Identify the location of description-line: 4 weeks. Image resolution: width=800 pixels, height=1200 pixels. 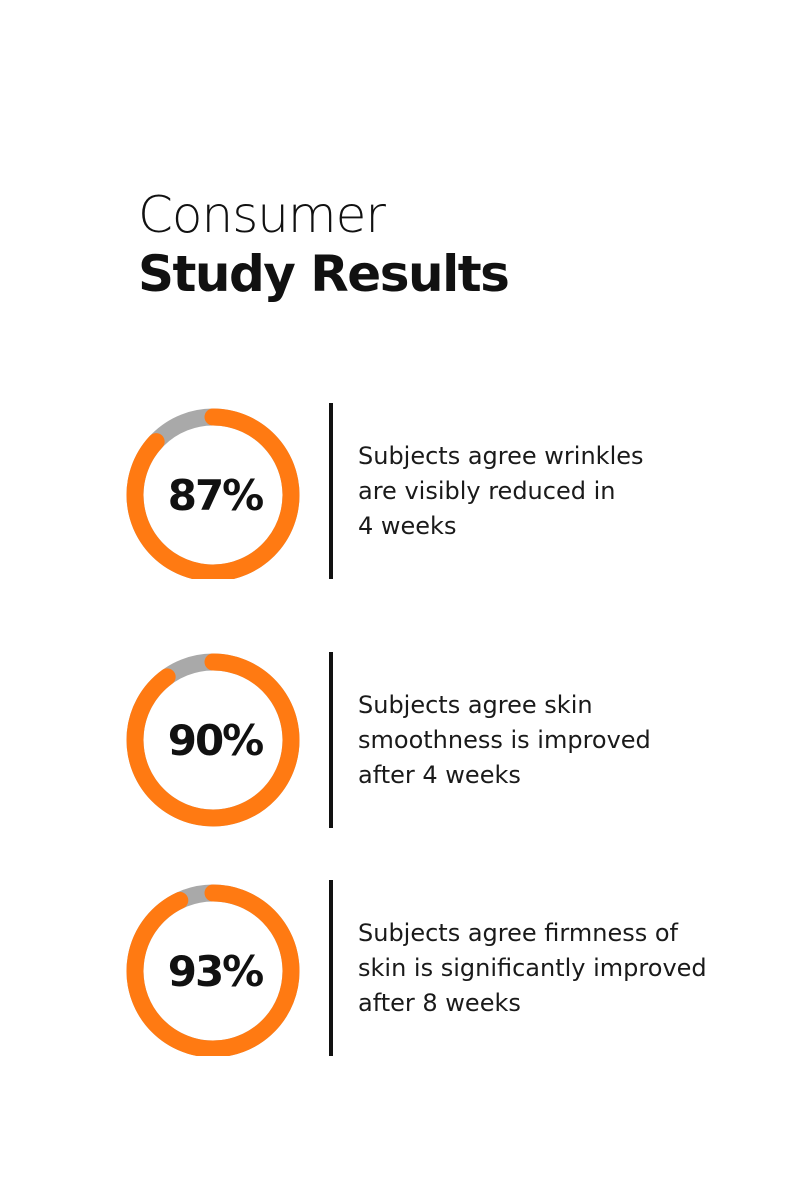
(407, 525).